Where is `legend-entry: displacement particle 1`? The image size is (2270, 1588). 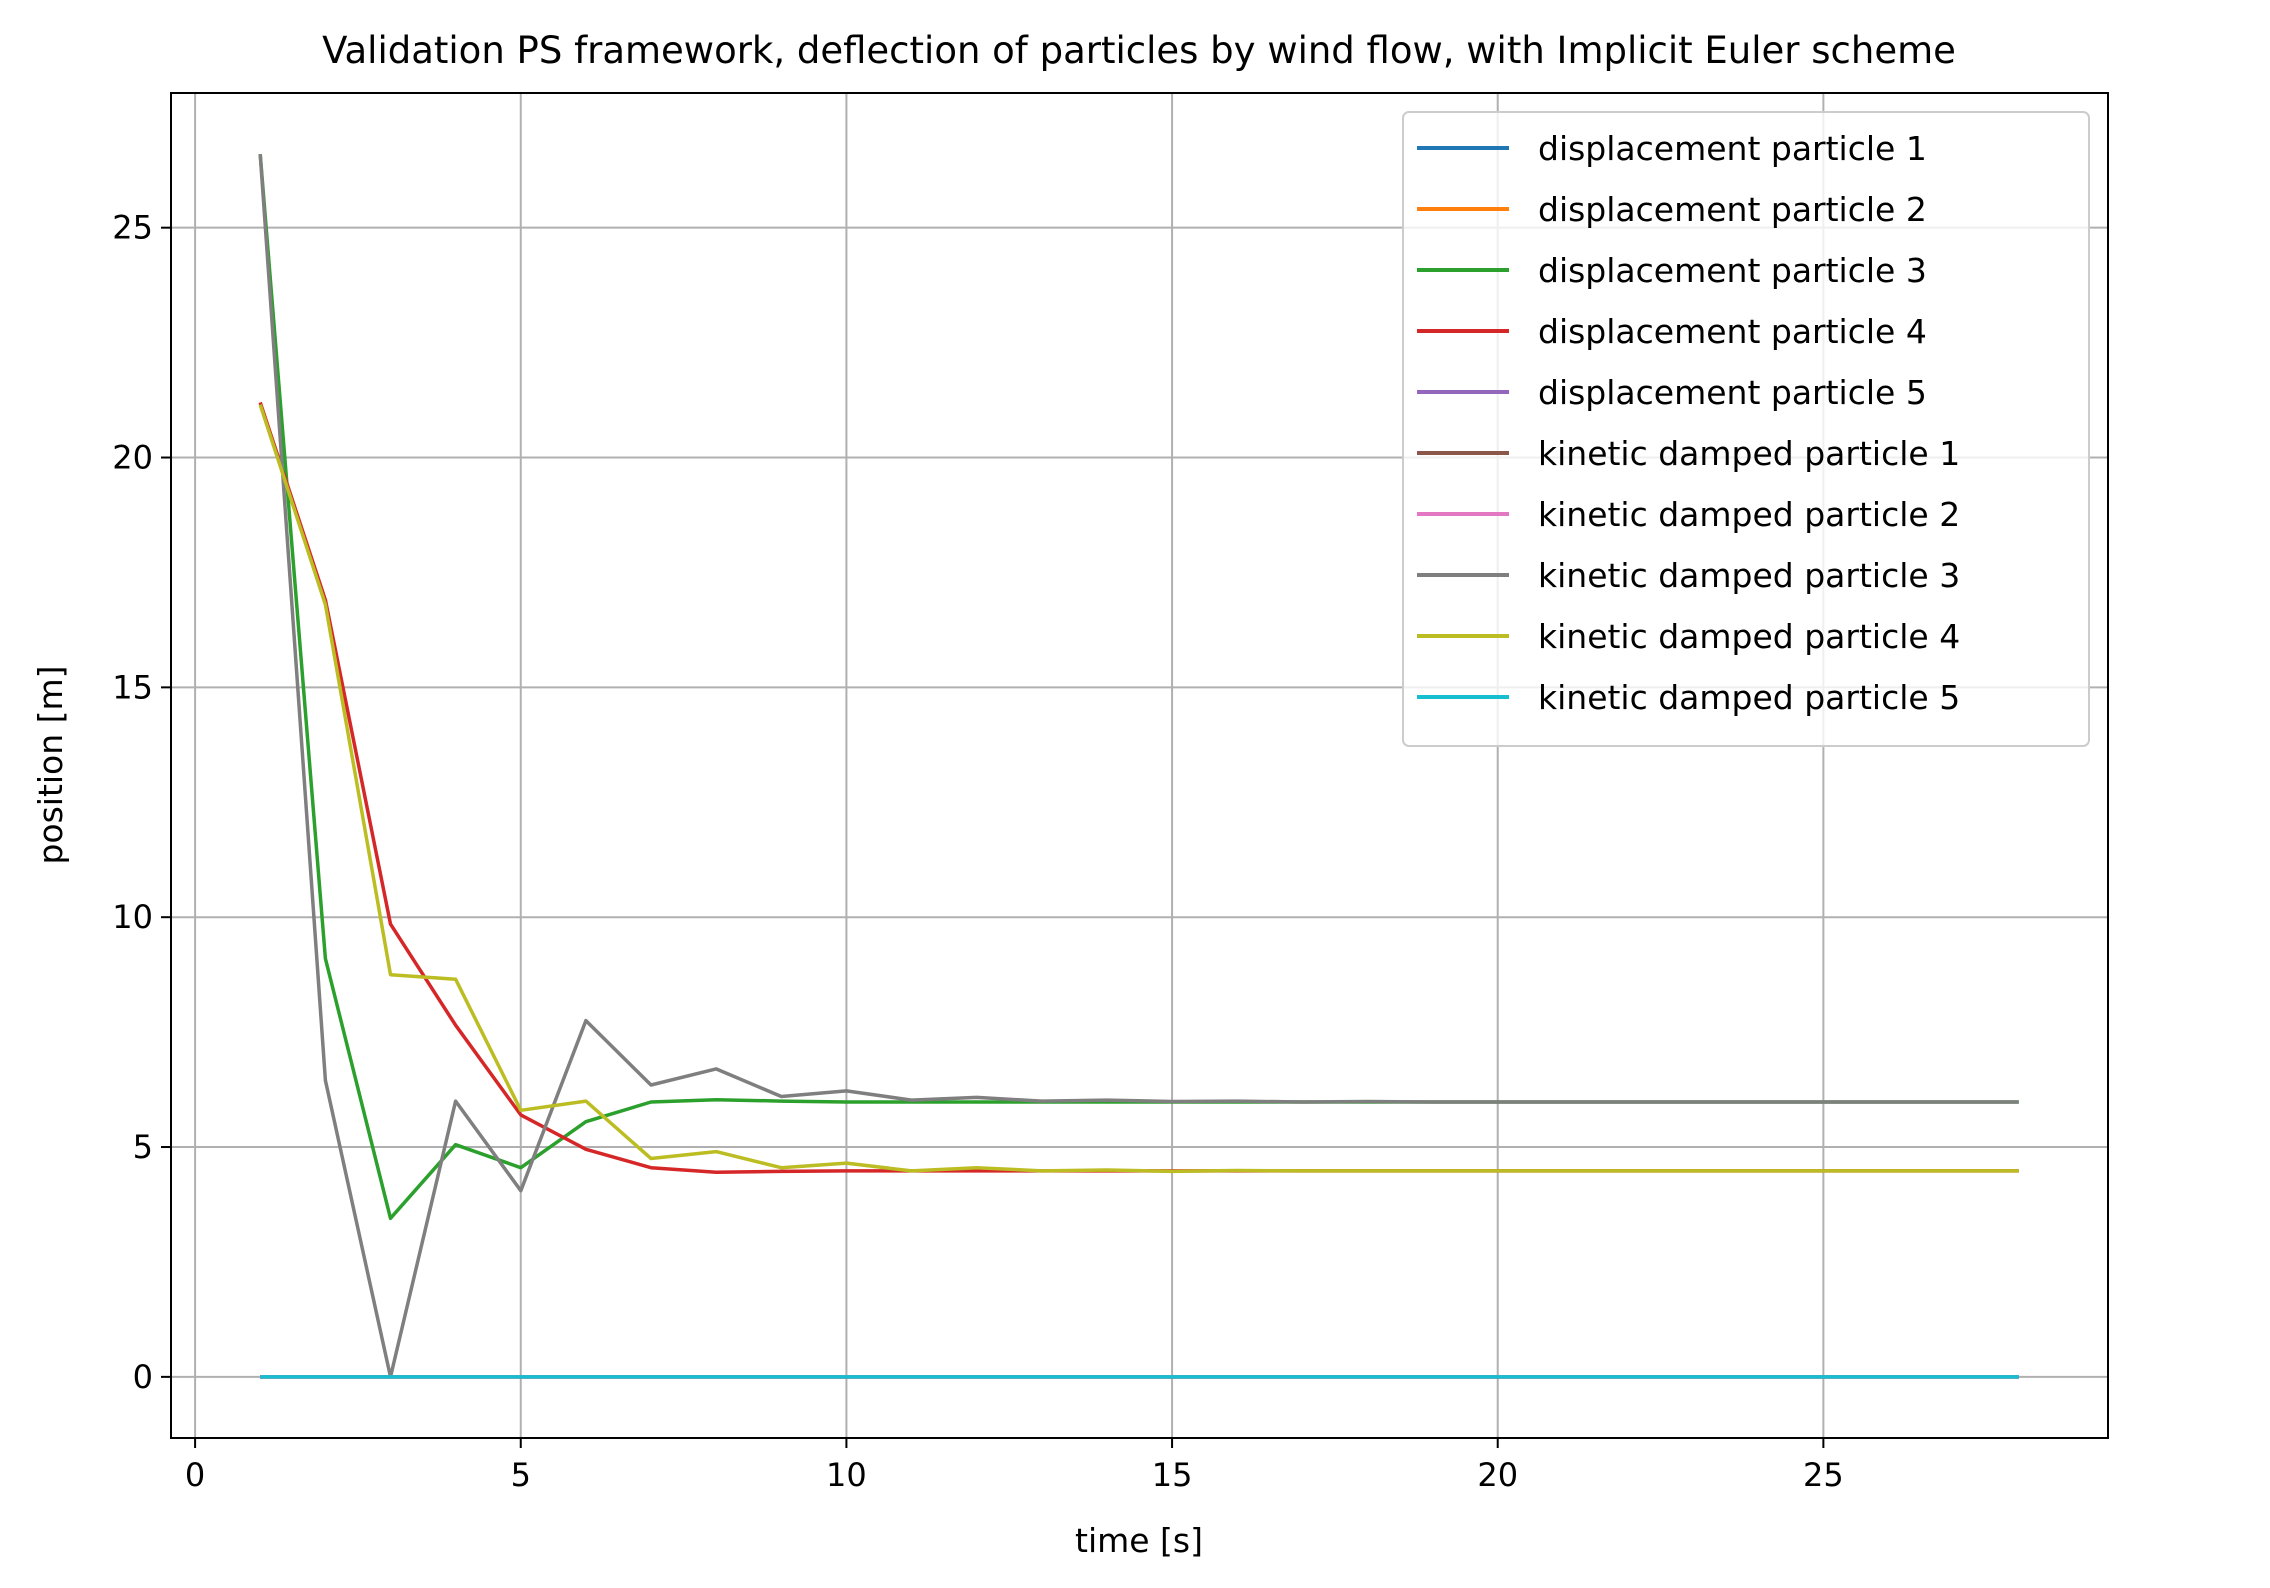 legend-entry: displacement particle 1 is located at coordinates (1732, 148).